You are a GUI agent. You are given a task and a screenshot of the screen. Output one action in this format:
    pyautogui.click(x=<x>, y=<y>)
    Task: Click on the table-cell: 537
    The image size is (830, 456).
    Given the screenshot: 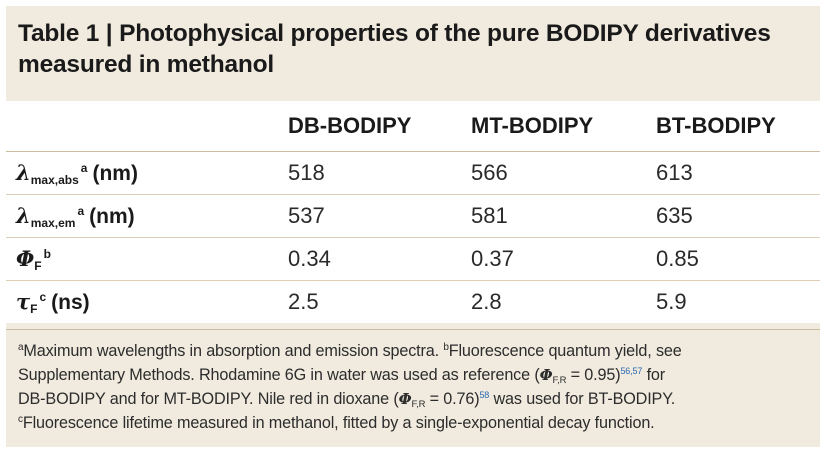 What is the action you would take?
    pyautogui.click(x=379, y=216)
    